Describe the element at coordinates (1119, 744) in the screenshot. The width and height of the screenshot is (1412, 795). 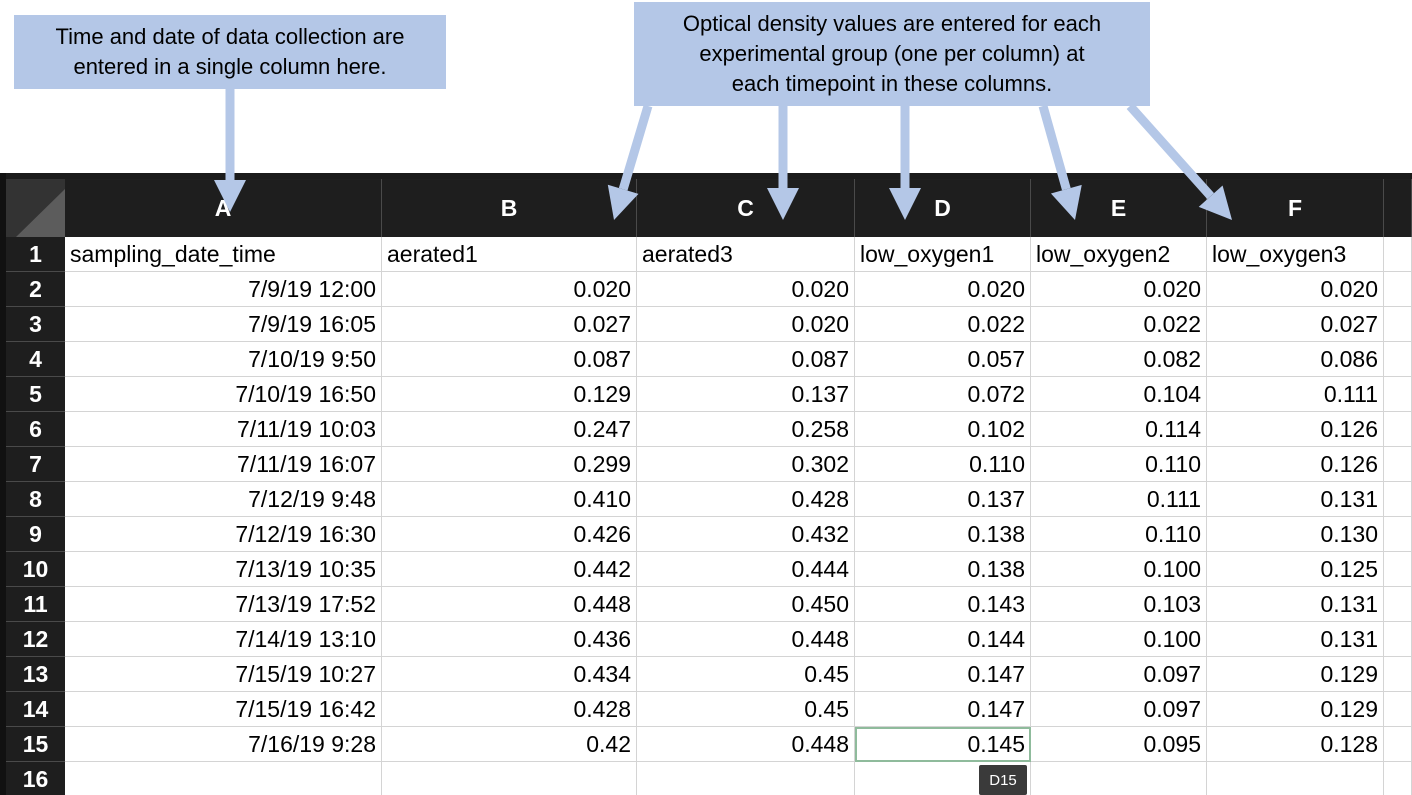
I see `data-cell: 0.095` at that location.